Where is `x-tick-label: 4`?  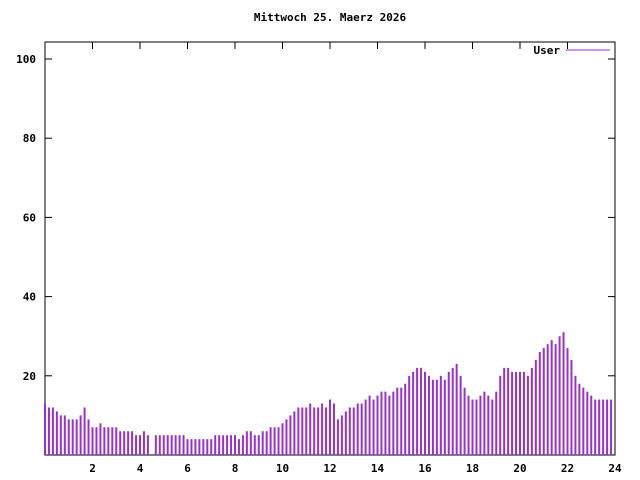 x-tick-label: 4 is located at coordinates (140, 468).